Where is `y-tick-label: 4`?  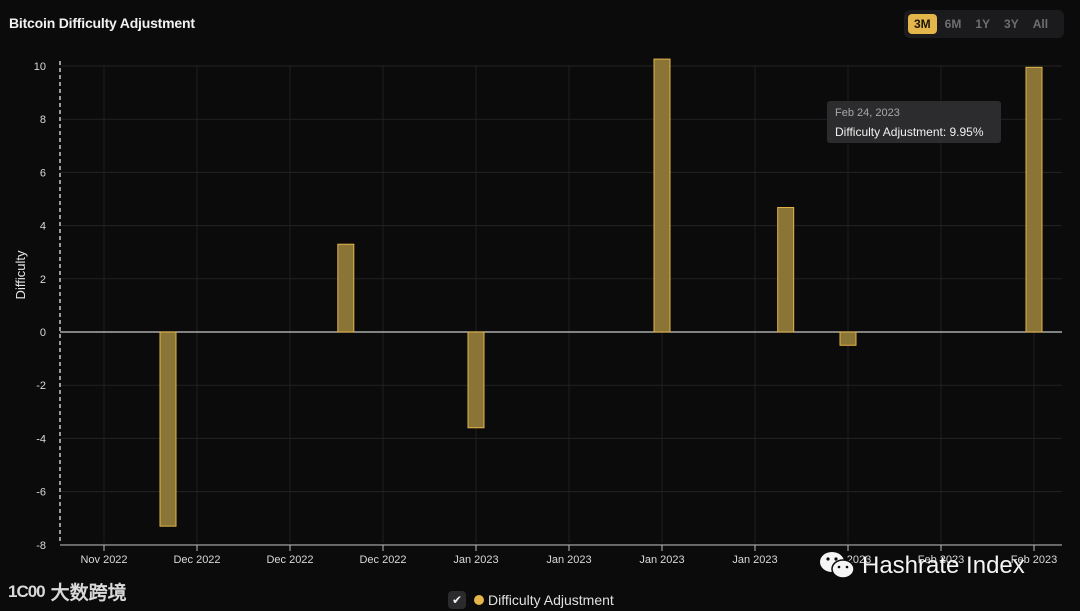
y-tick-label: 4 is located at coordinates (43, 227).